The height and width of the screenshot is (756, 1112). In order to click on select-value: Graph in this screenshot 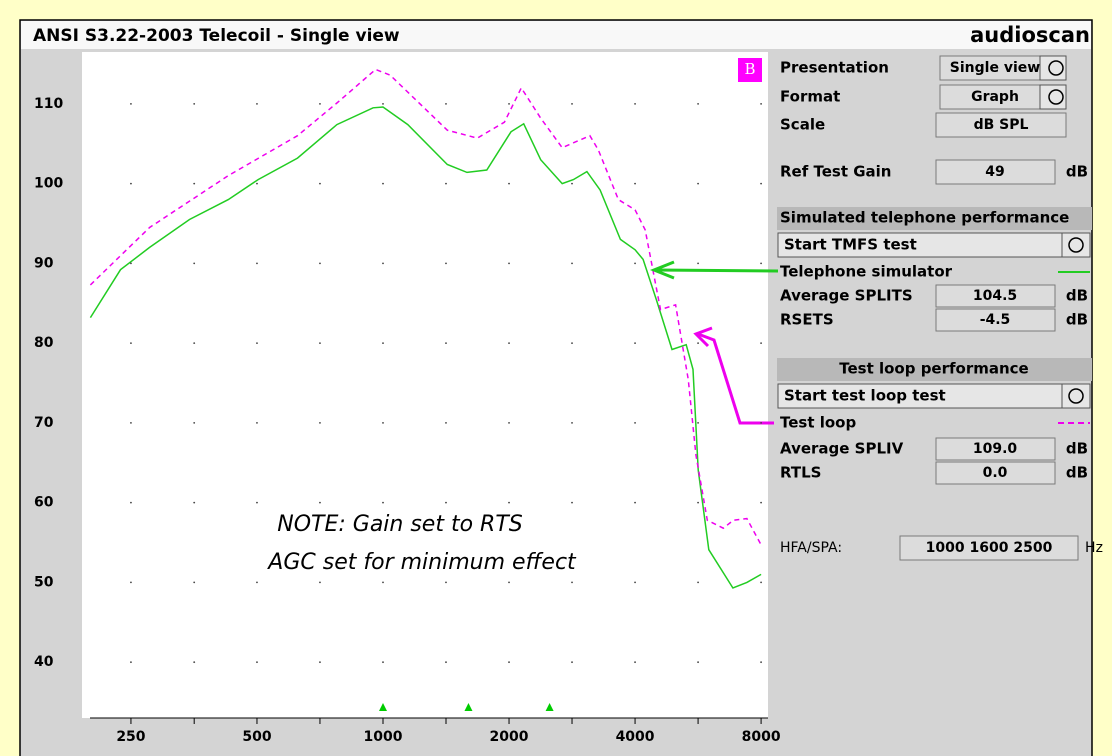, I will do `click(995, 97)`.